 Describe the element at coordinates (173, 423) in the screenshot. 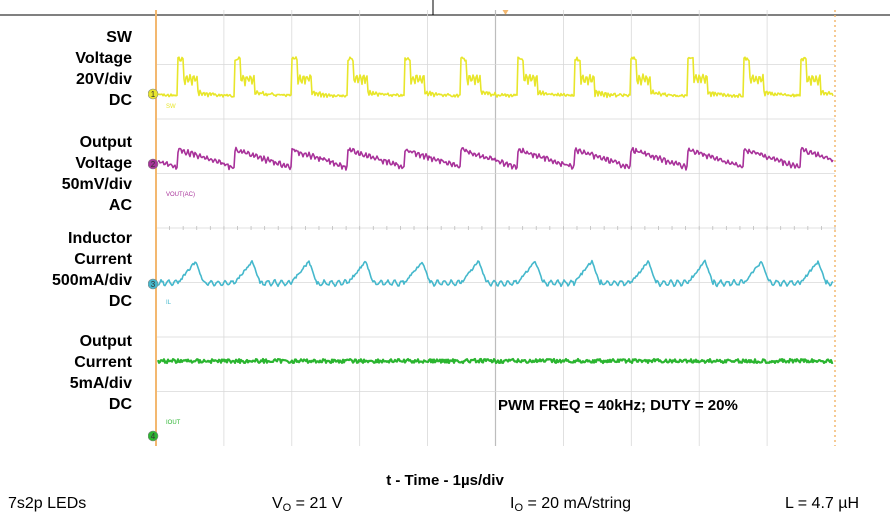

I see `tag-iout: IOUT` at that location.